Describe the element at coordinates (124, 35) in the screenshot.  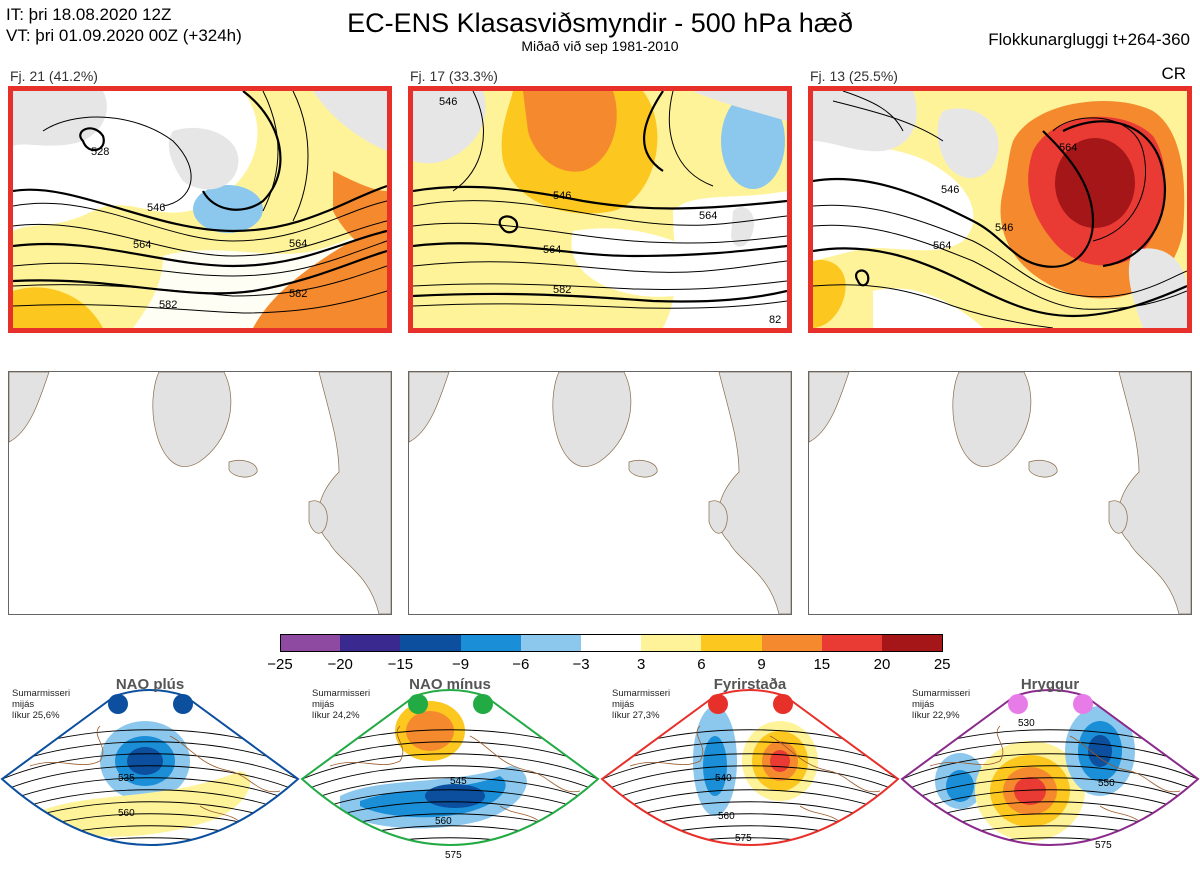
I see `valid-time: VT: þri 01.09.2020 00Z (+324h)` at that location.